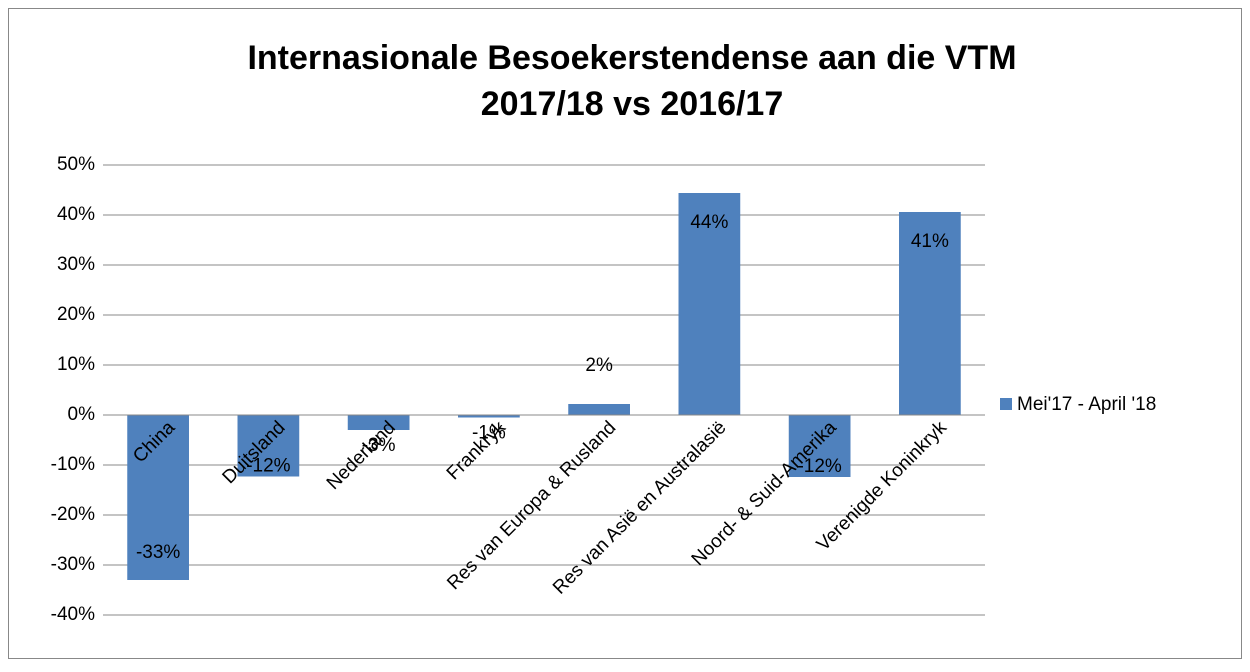 The height and width of the screenshot is (672, 1250). I want to click on y-tick-label: -10%, so click(73, 464).